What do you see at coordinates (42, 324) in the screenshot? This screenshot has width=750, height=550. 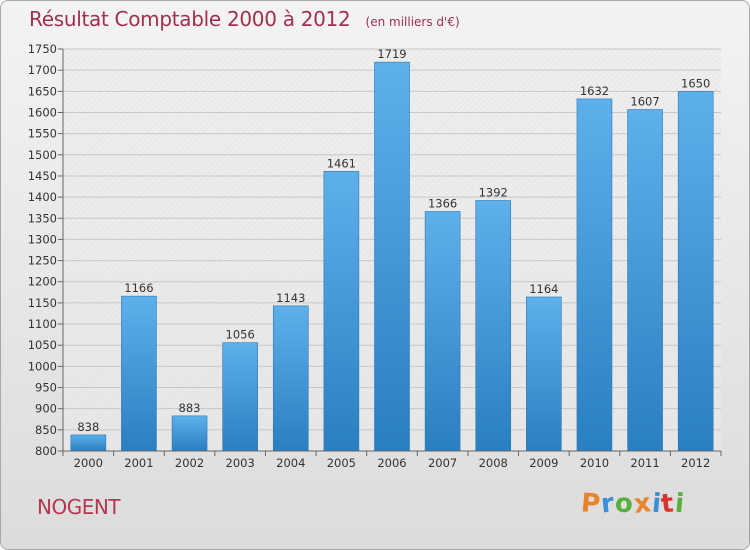 I see `y-tick-label: 1100` at bounding box center [42, 324].